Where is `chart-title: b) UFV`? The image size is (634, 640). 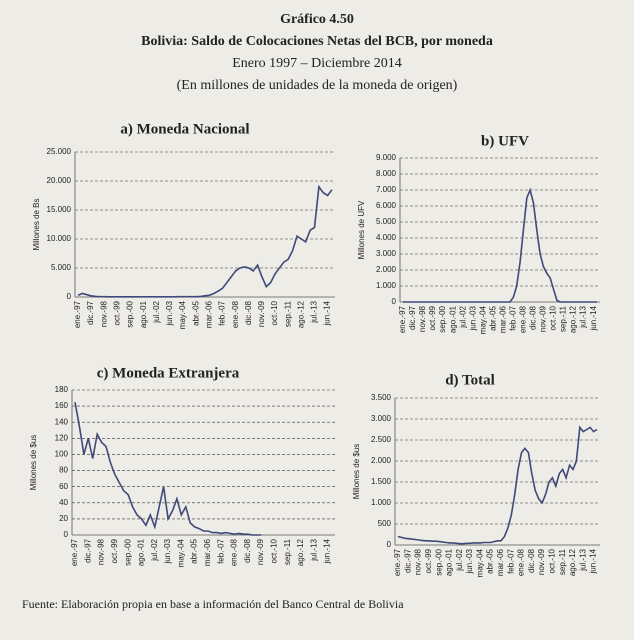
chart-title: b) UFV is located at coordinates (505, 141).